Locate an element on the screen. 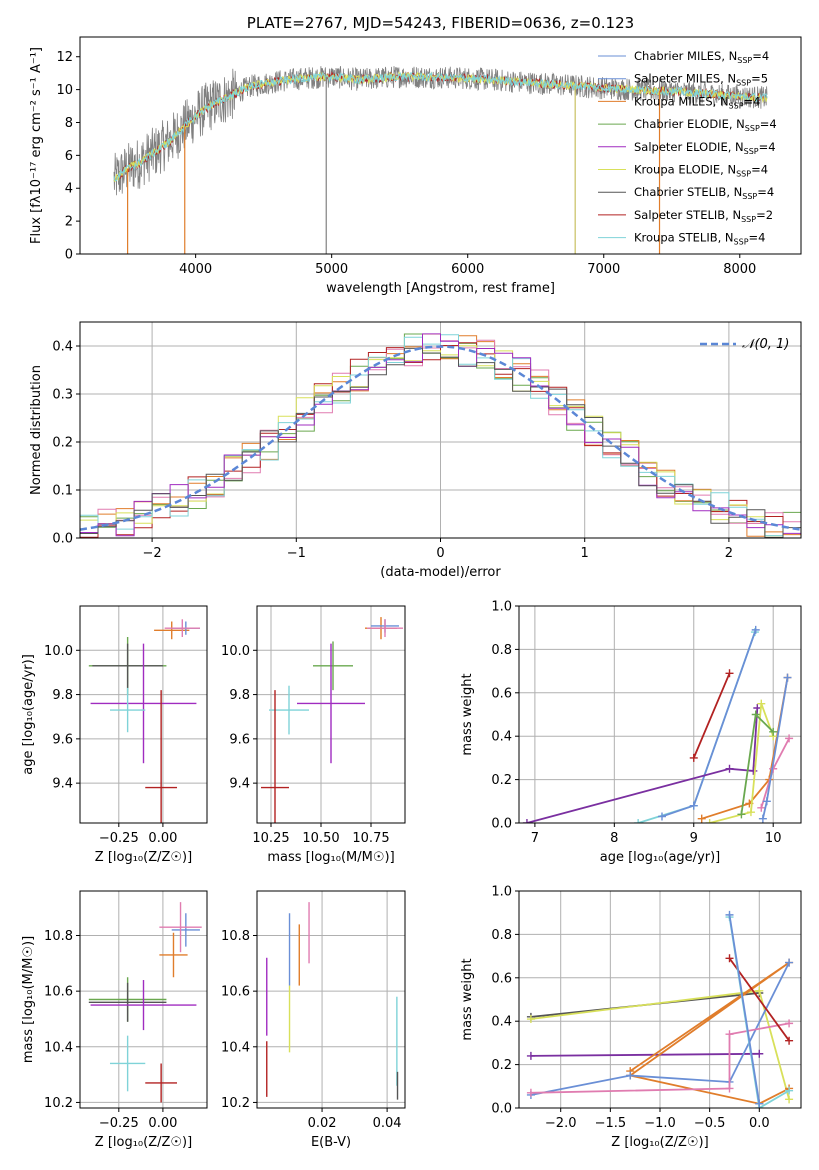 This screenshot has height=1170, width=819. x-tick-label: 0.04 is located at coordinates (387, 1123).